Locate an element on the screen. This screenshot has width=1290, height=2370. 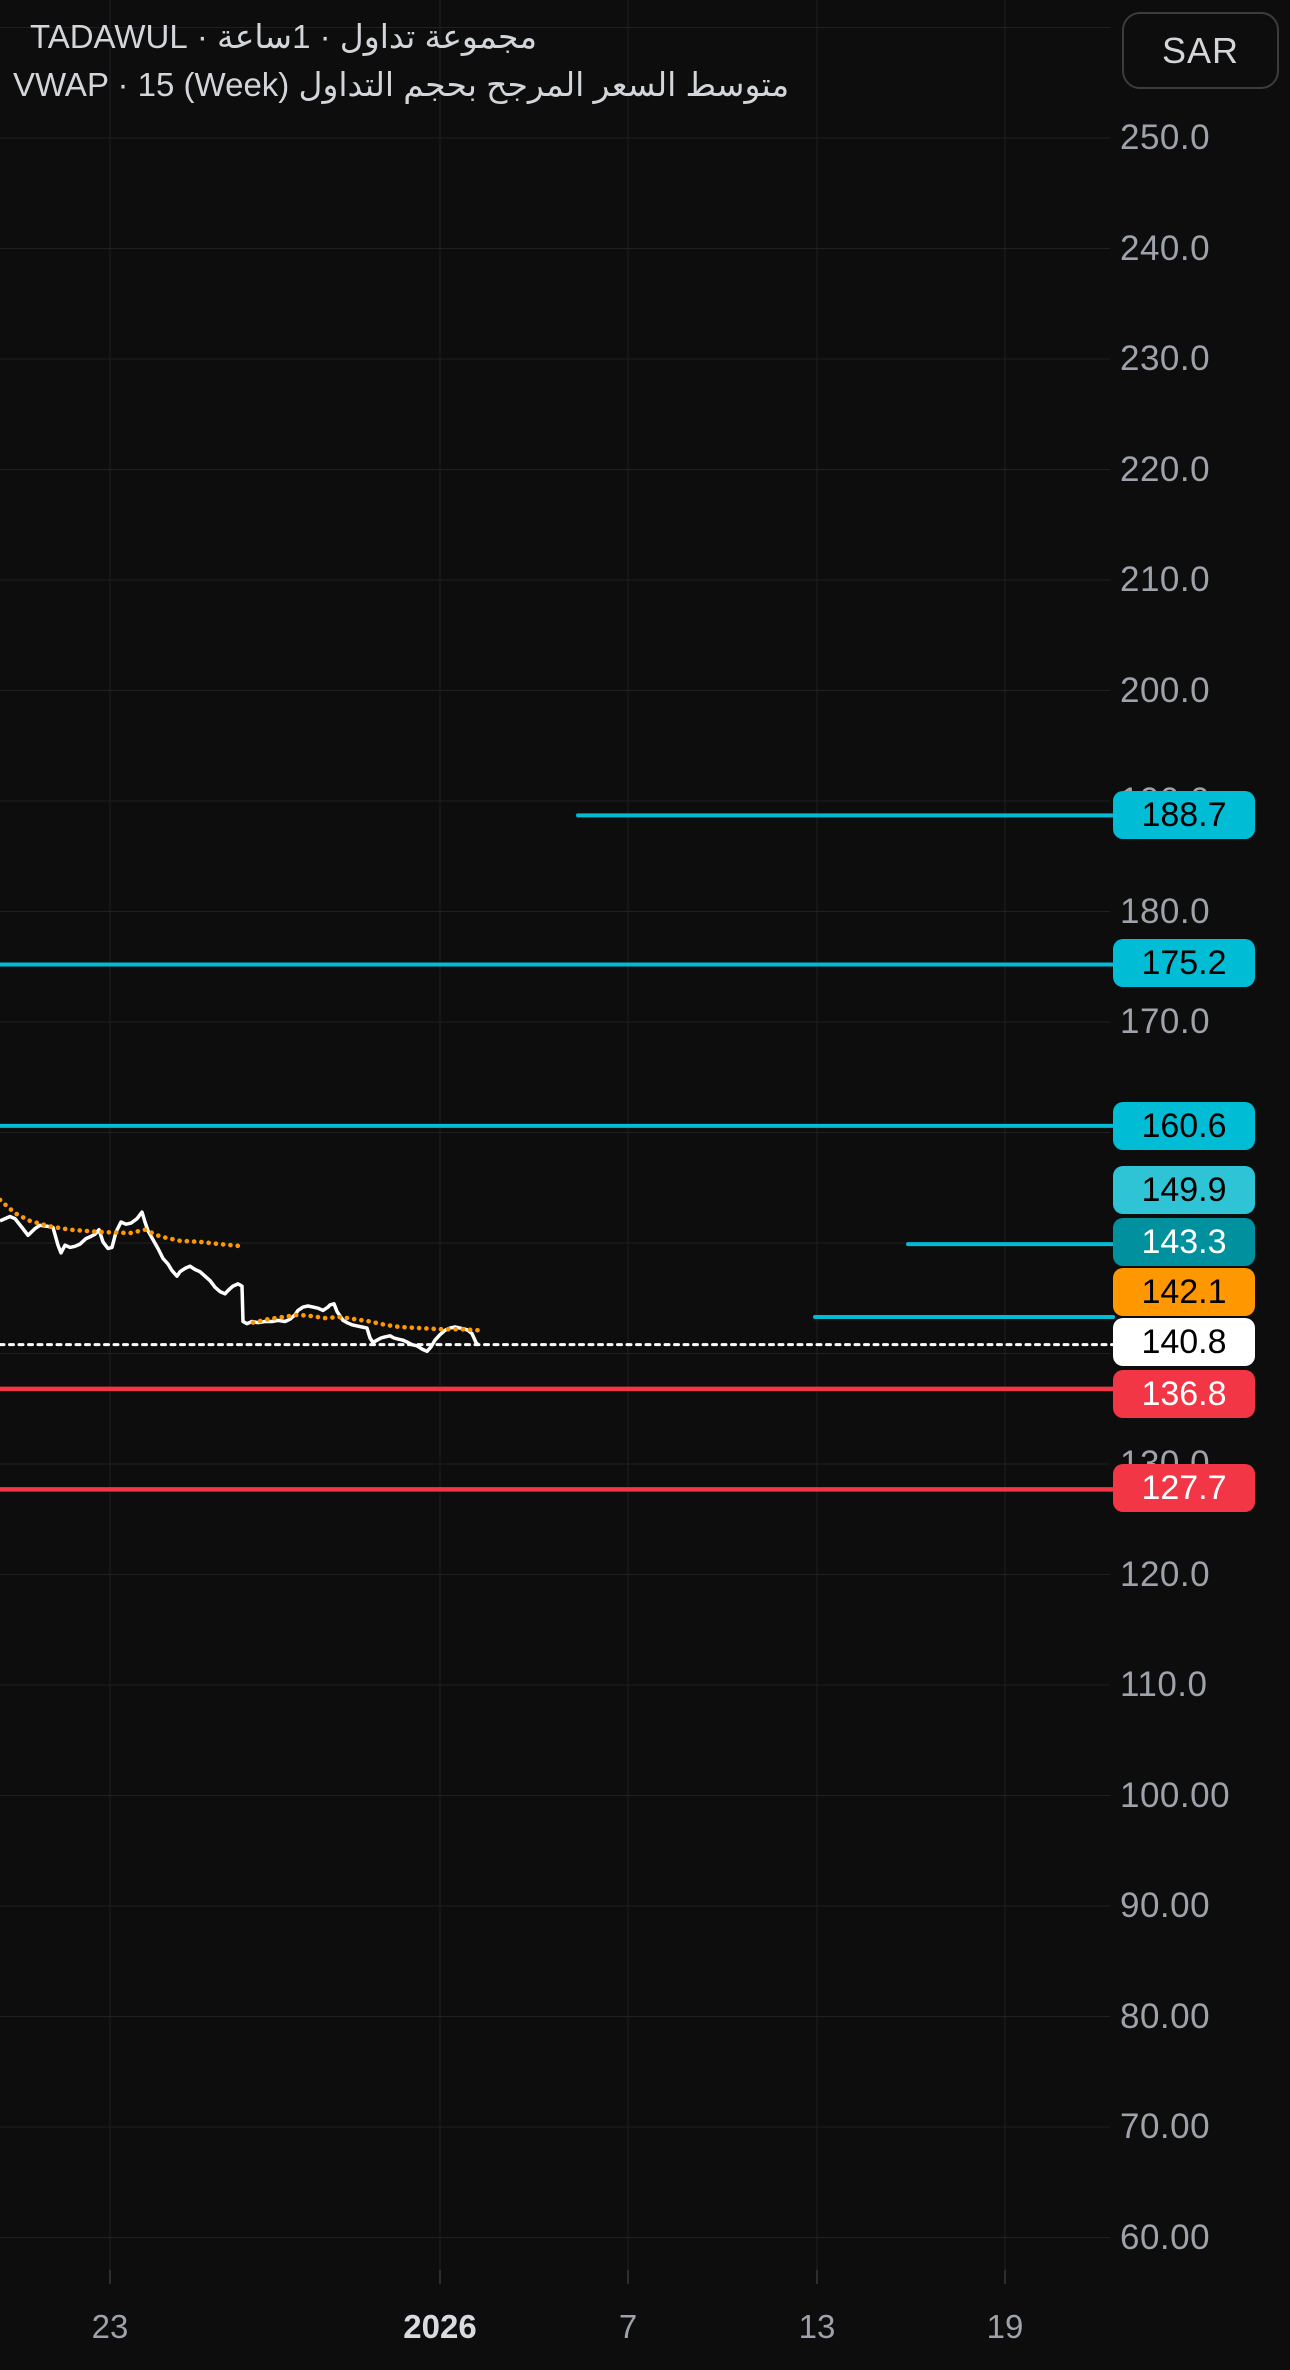
price-tick-label: 100.00 is located at coordinates (1175, 1795).